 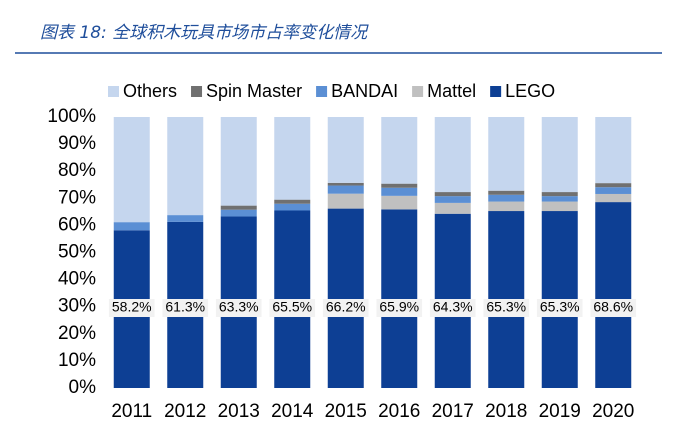 I want to click on x-tick-label: 2011, so click(x=131, y=411).